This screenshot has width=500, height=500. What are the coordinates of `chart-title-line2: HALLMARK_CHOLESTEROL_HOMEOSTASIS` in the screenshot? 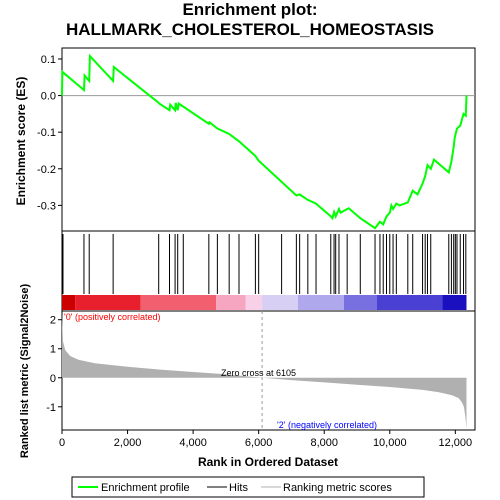 It's located at (250, 29).